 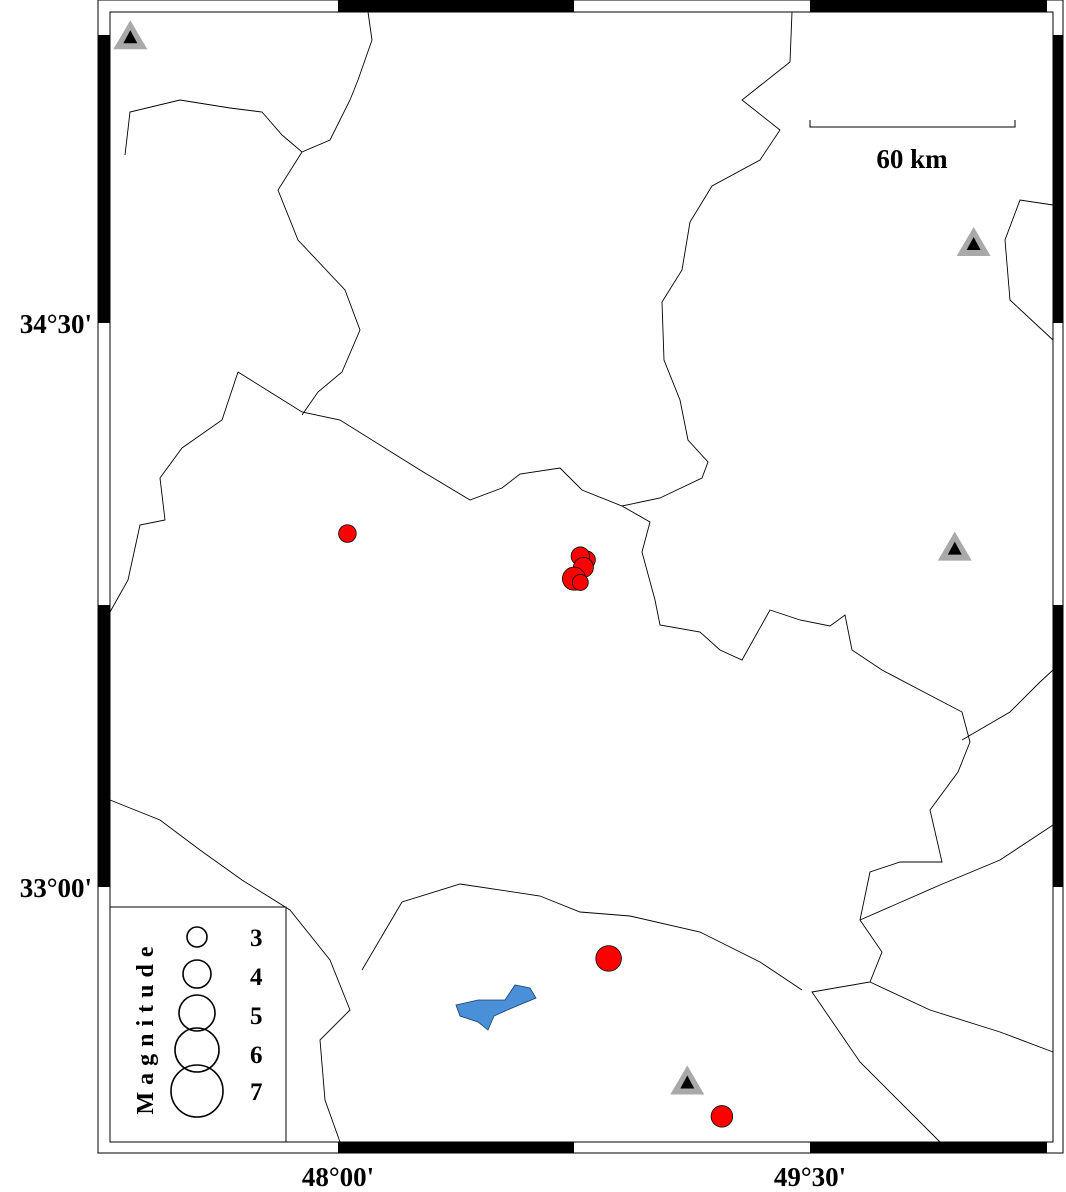 What do you see at coordinates (319, 283) in the screenshot?
I see `border-north-central` at bounding box center [319, 283].